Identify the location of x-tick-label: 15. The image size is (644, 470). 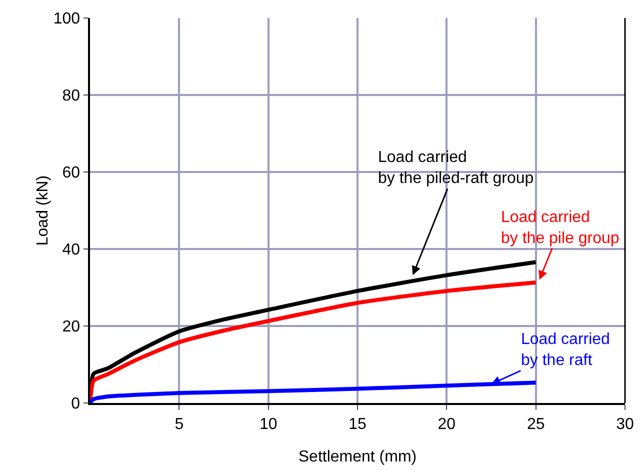
(357, 424).